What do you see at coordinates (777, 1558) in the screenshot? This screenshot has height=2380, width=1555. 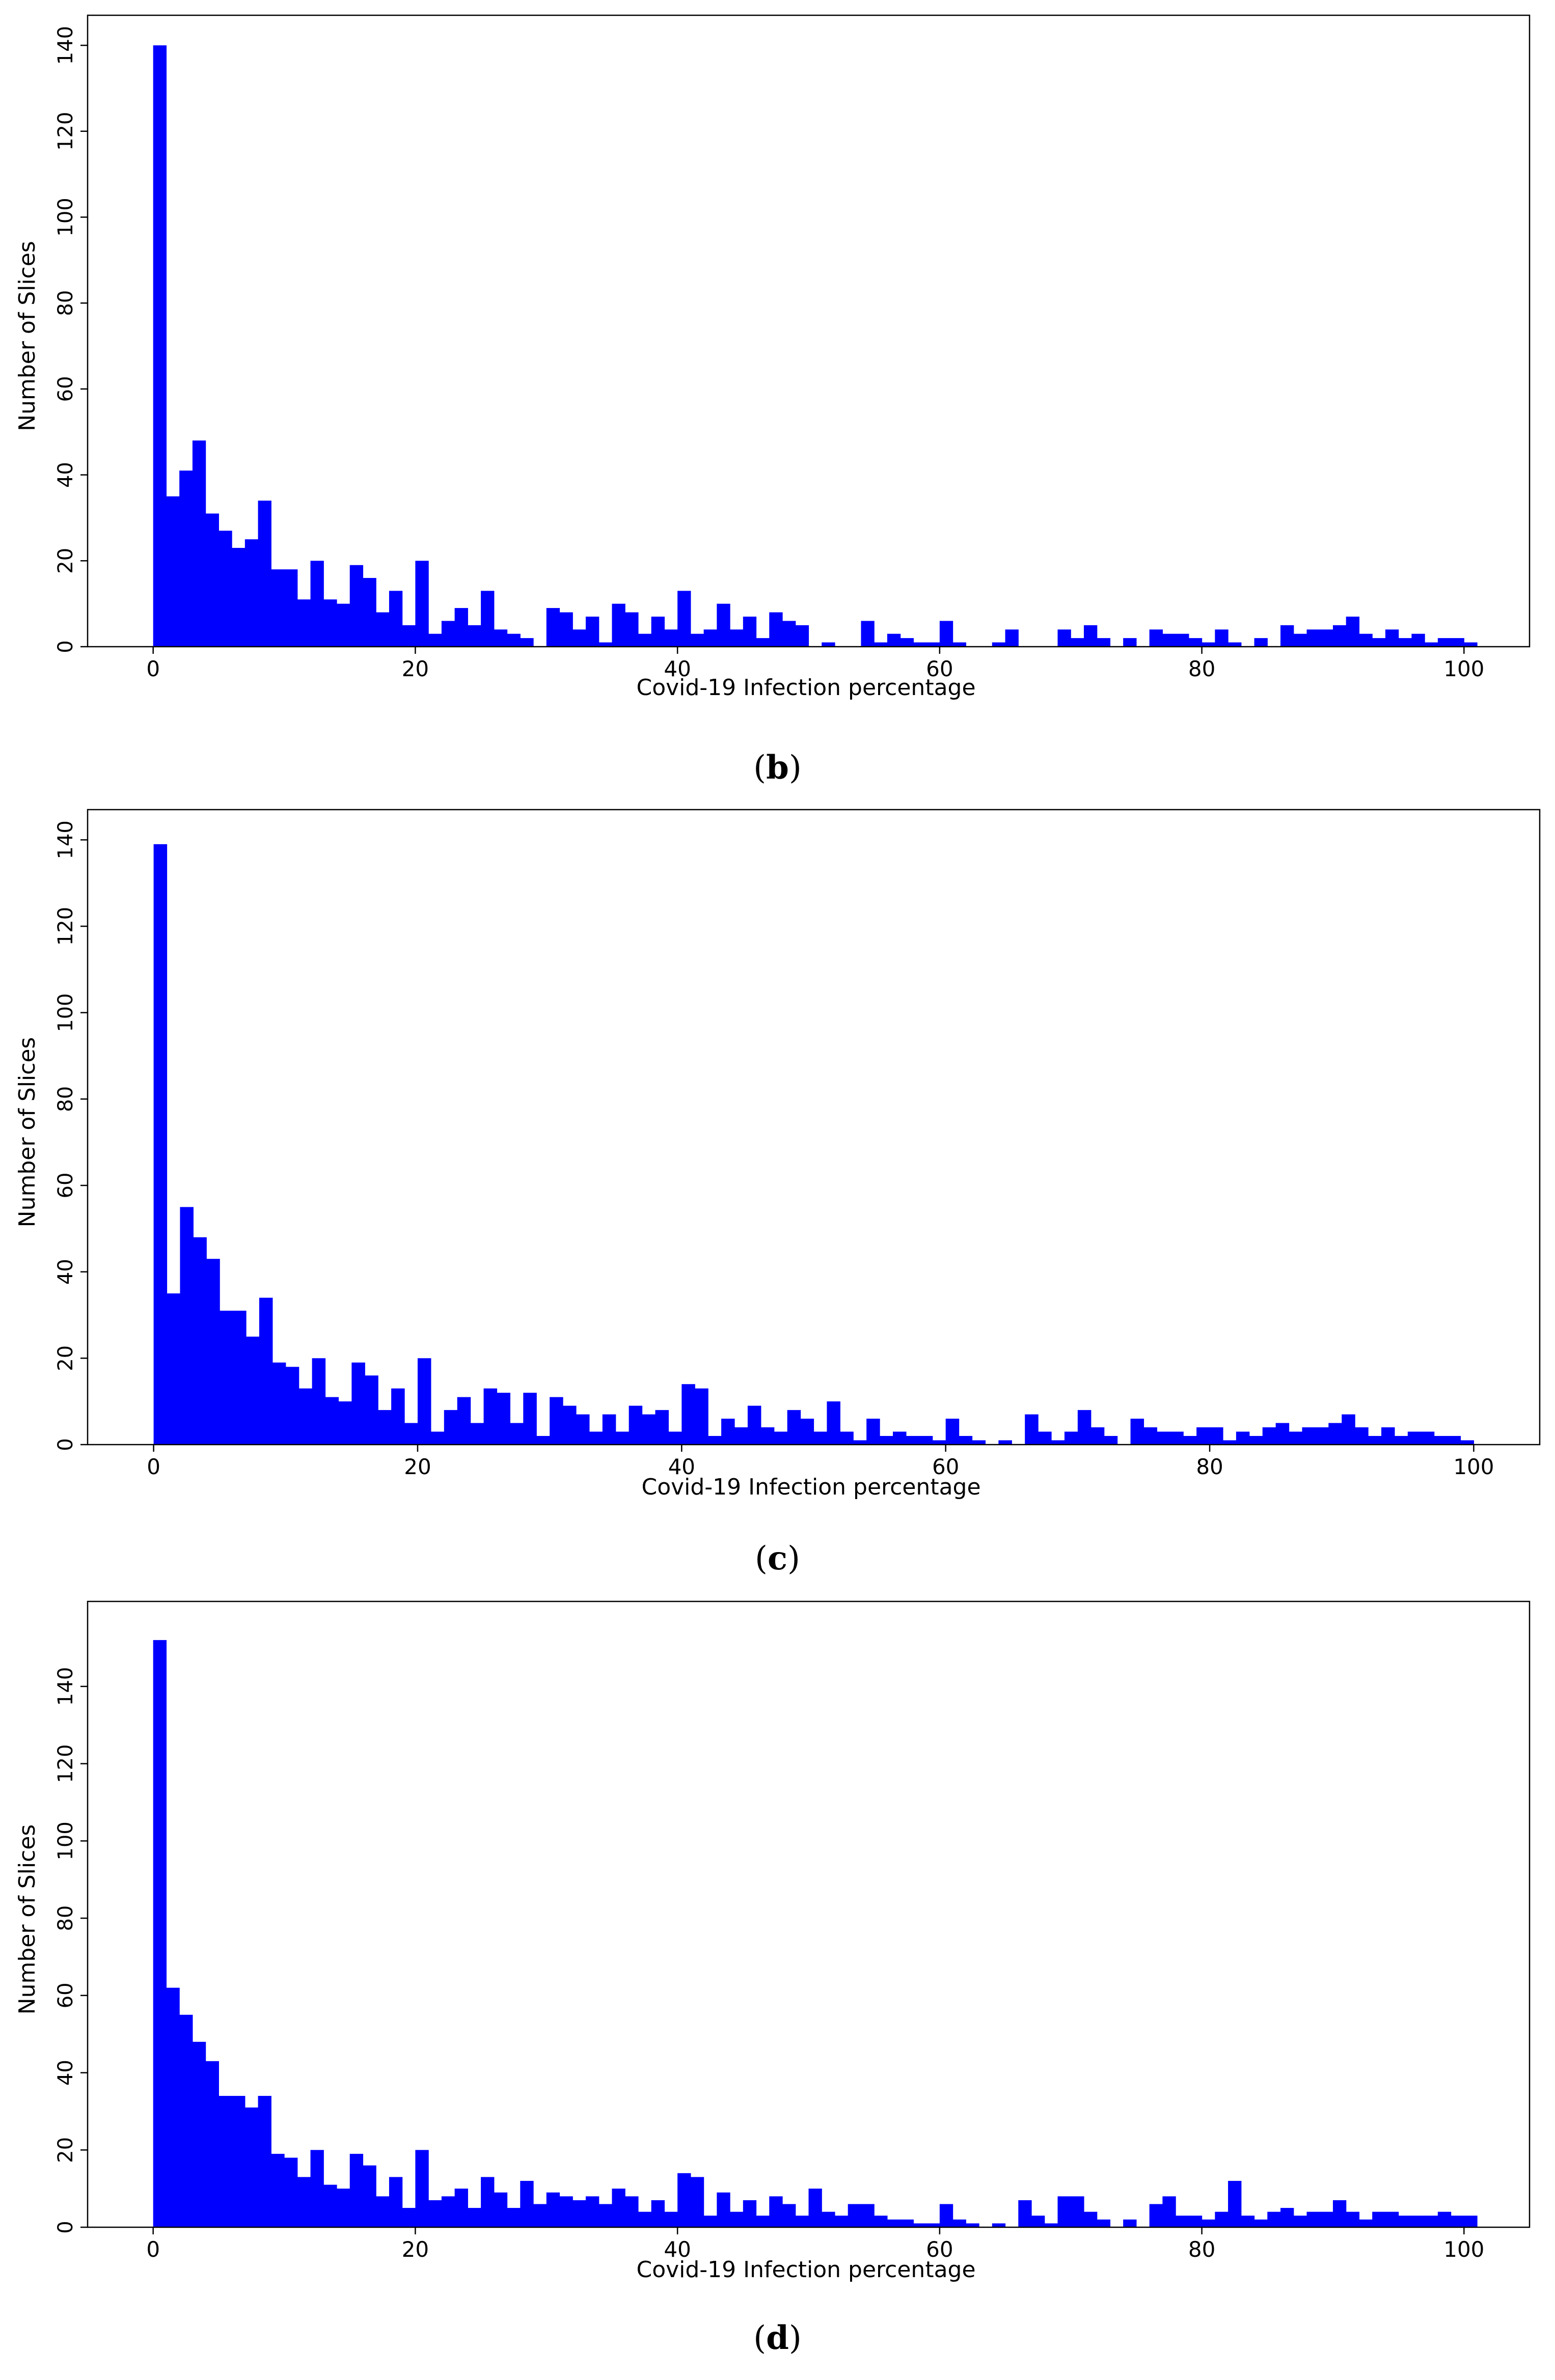 I see `chart-caption-c: (c)` at bounding box center [777, 1558].